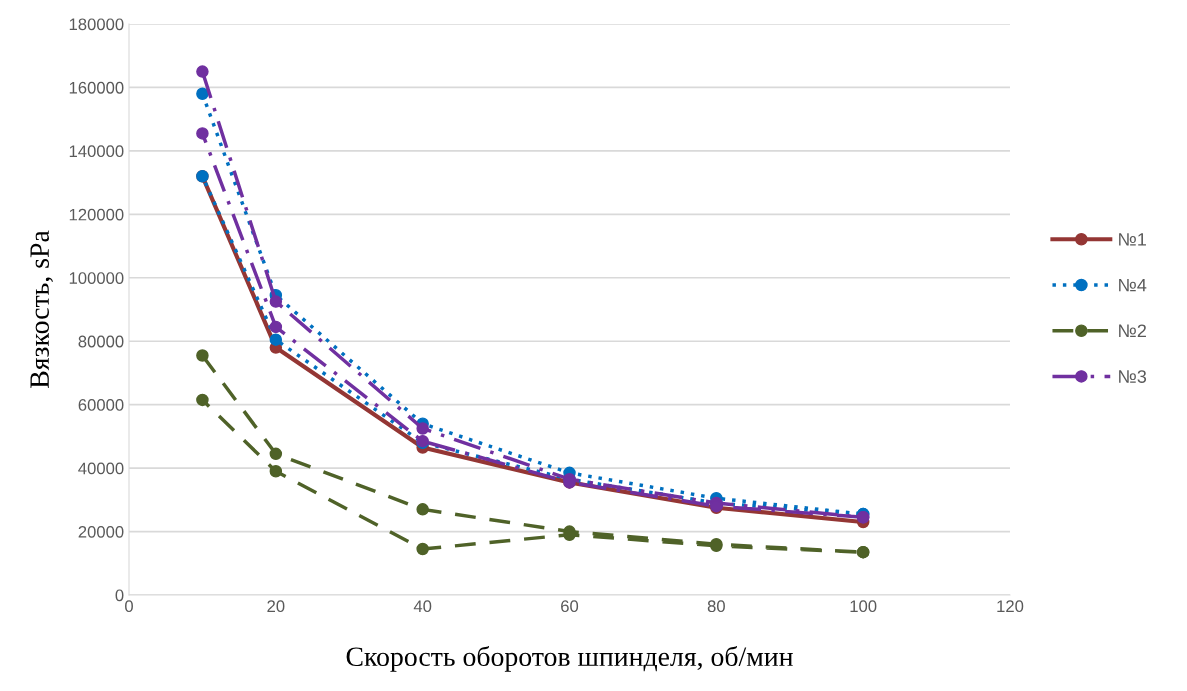 Image resolution: width=1187 pixels, height=691 pixels. Describe the element at coordinates (41, 309) in the screenshot. I see `y-axis-title: Вязкость, sPa` at that location.